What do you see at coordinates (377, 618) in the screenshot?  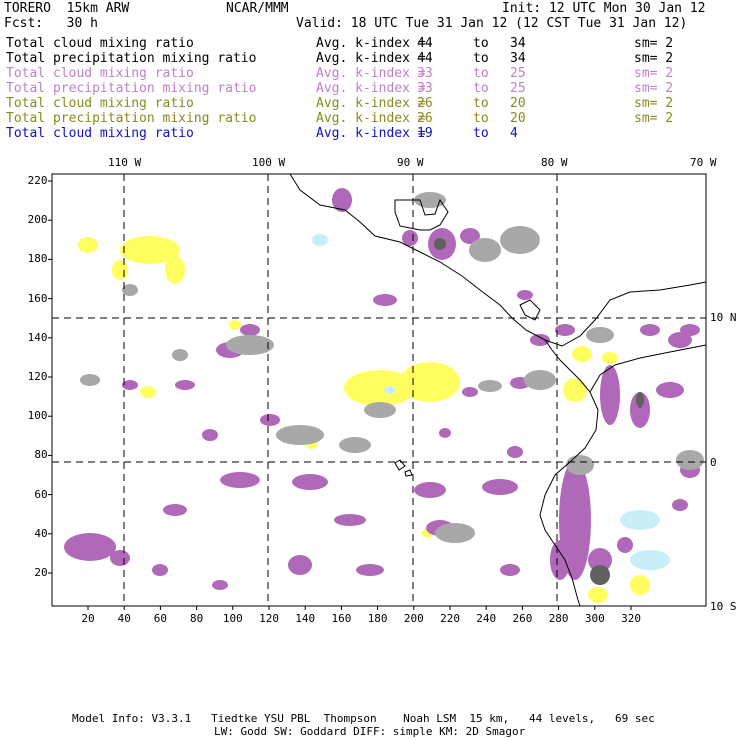 I see `x-tick-label: 180` at bounding box center [377, 618].